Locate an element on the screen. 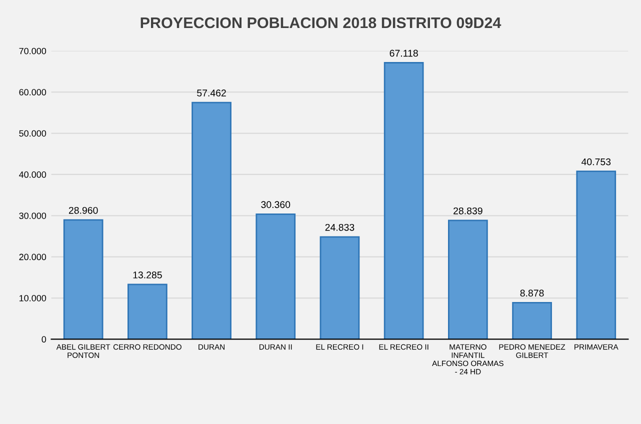 Image resolution: width=641 pixels, height=424 pixels. y-tick-label: 50.000 is located at coordinates (32, 133).